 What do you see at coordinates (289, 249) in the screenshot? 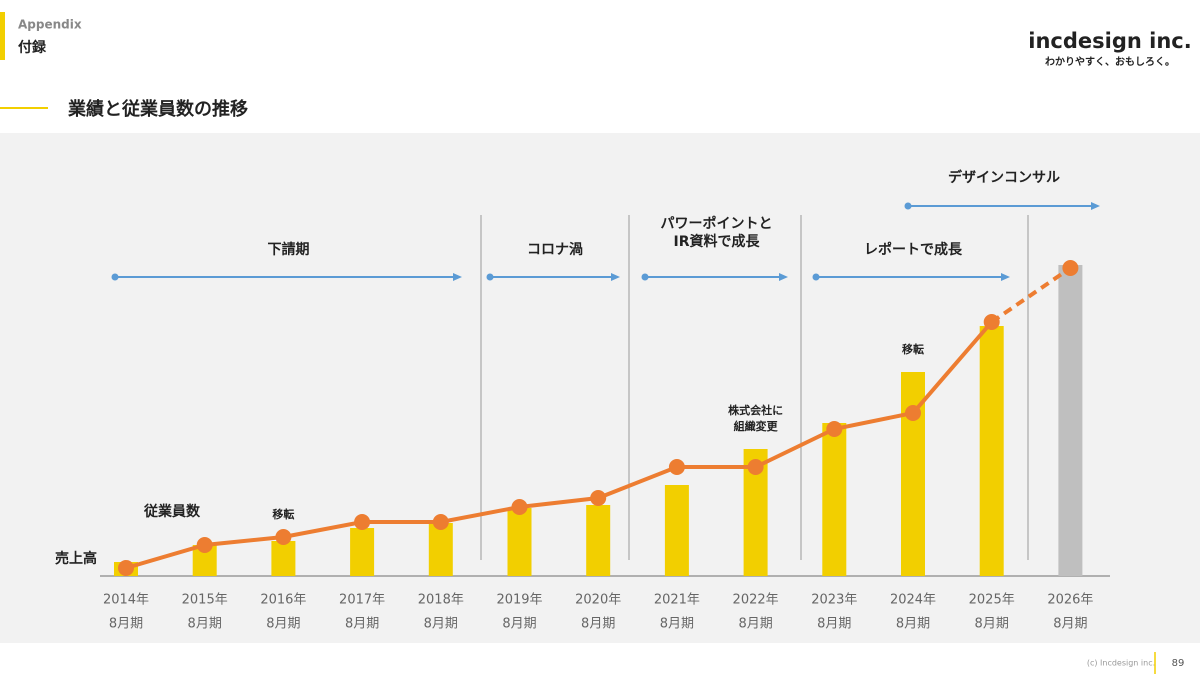
I see `phase-label: 下請期` at bounding box center [289, 249].